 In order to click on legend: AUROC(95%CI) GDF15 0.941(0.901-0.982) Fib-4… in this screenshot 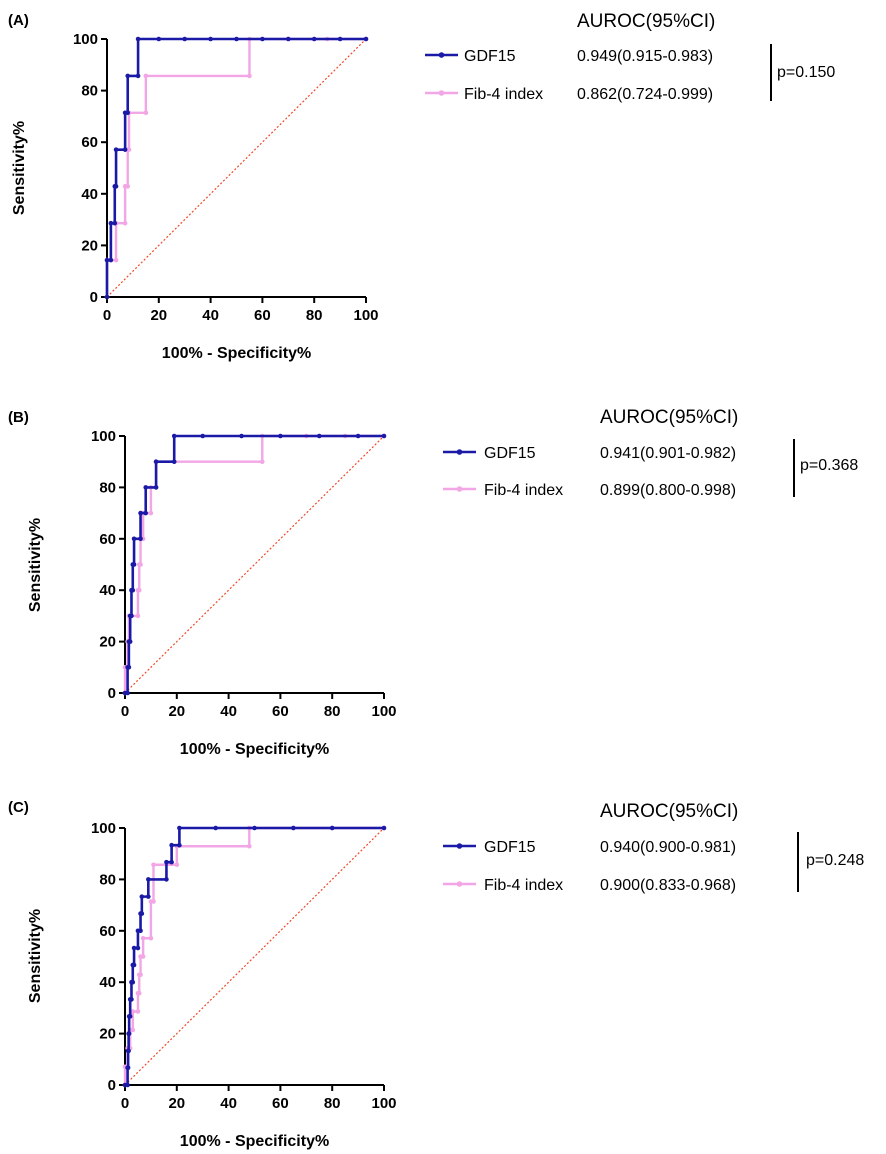, I will do `click(650, 453)`.